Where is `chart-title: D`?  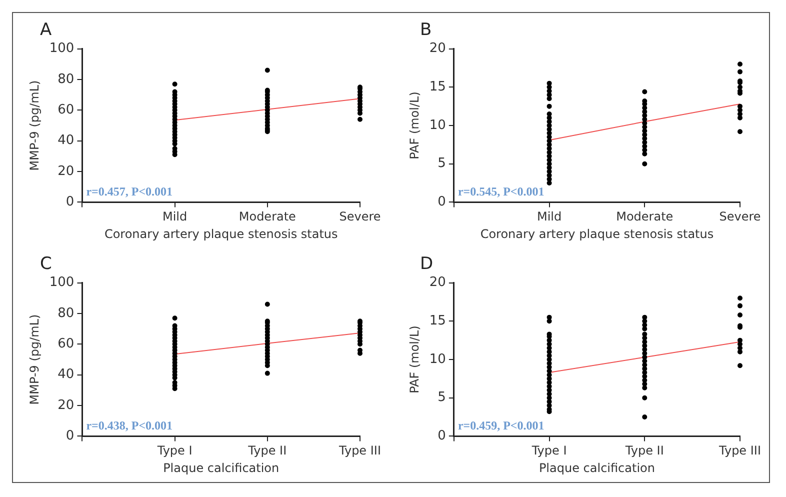
chart-title: D is located at coordinates (427, 264).